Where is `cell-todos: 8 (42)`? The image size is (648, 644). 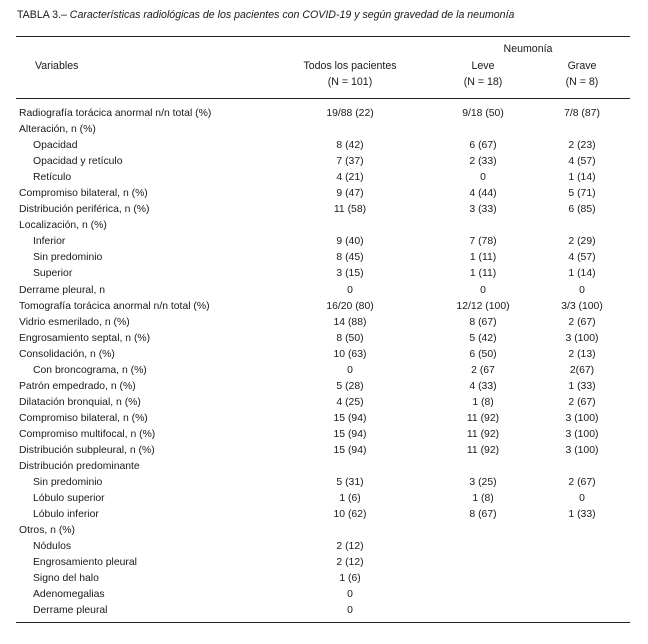
cell-todos: 8 (42) is located at coordinates (350, 146).